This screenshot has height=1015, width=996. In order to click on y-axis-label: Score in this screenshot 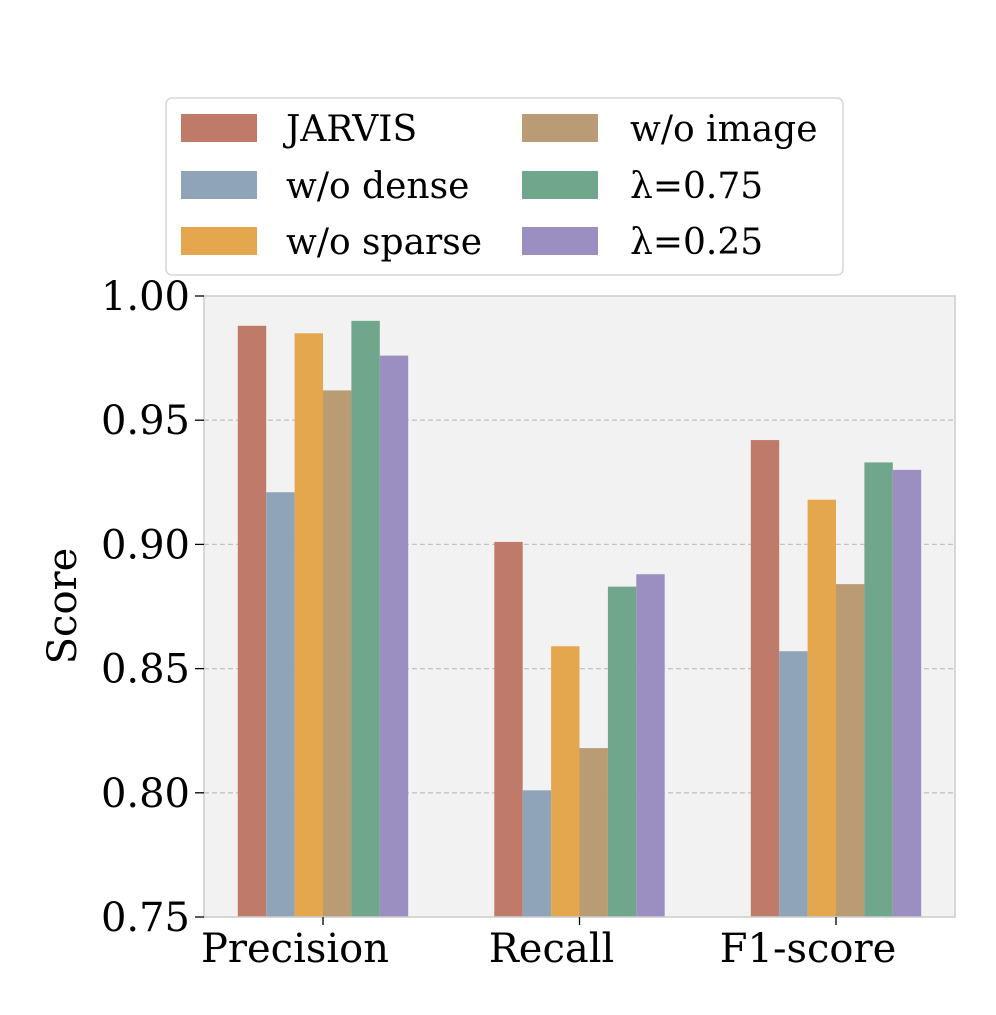, I will do `click(63, 606)`.